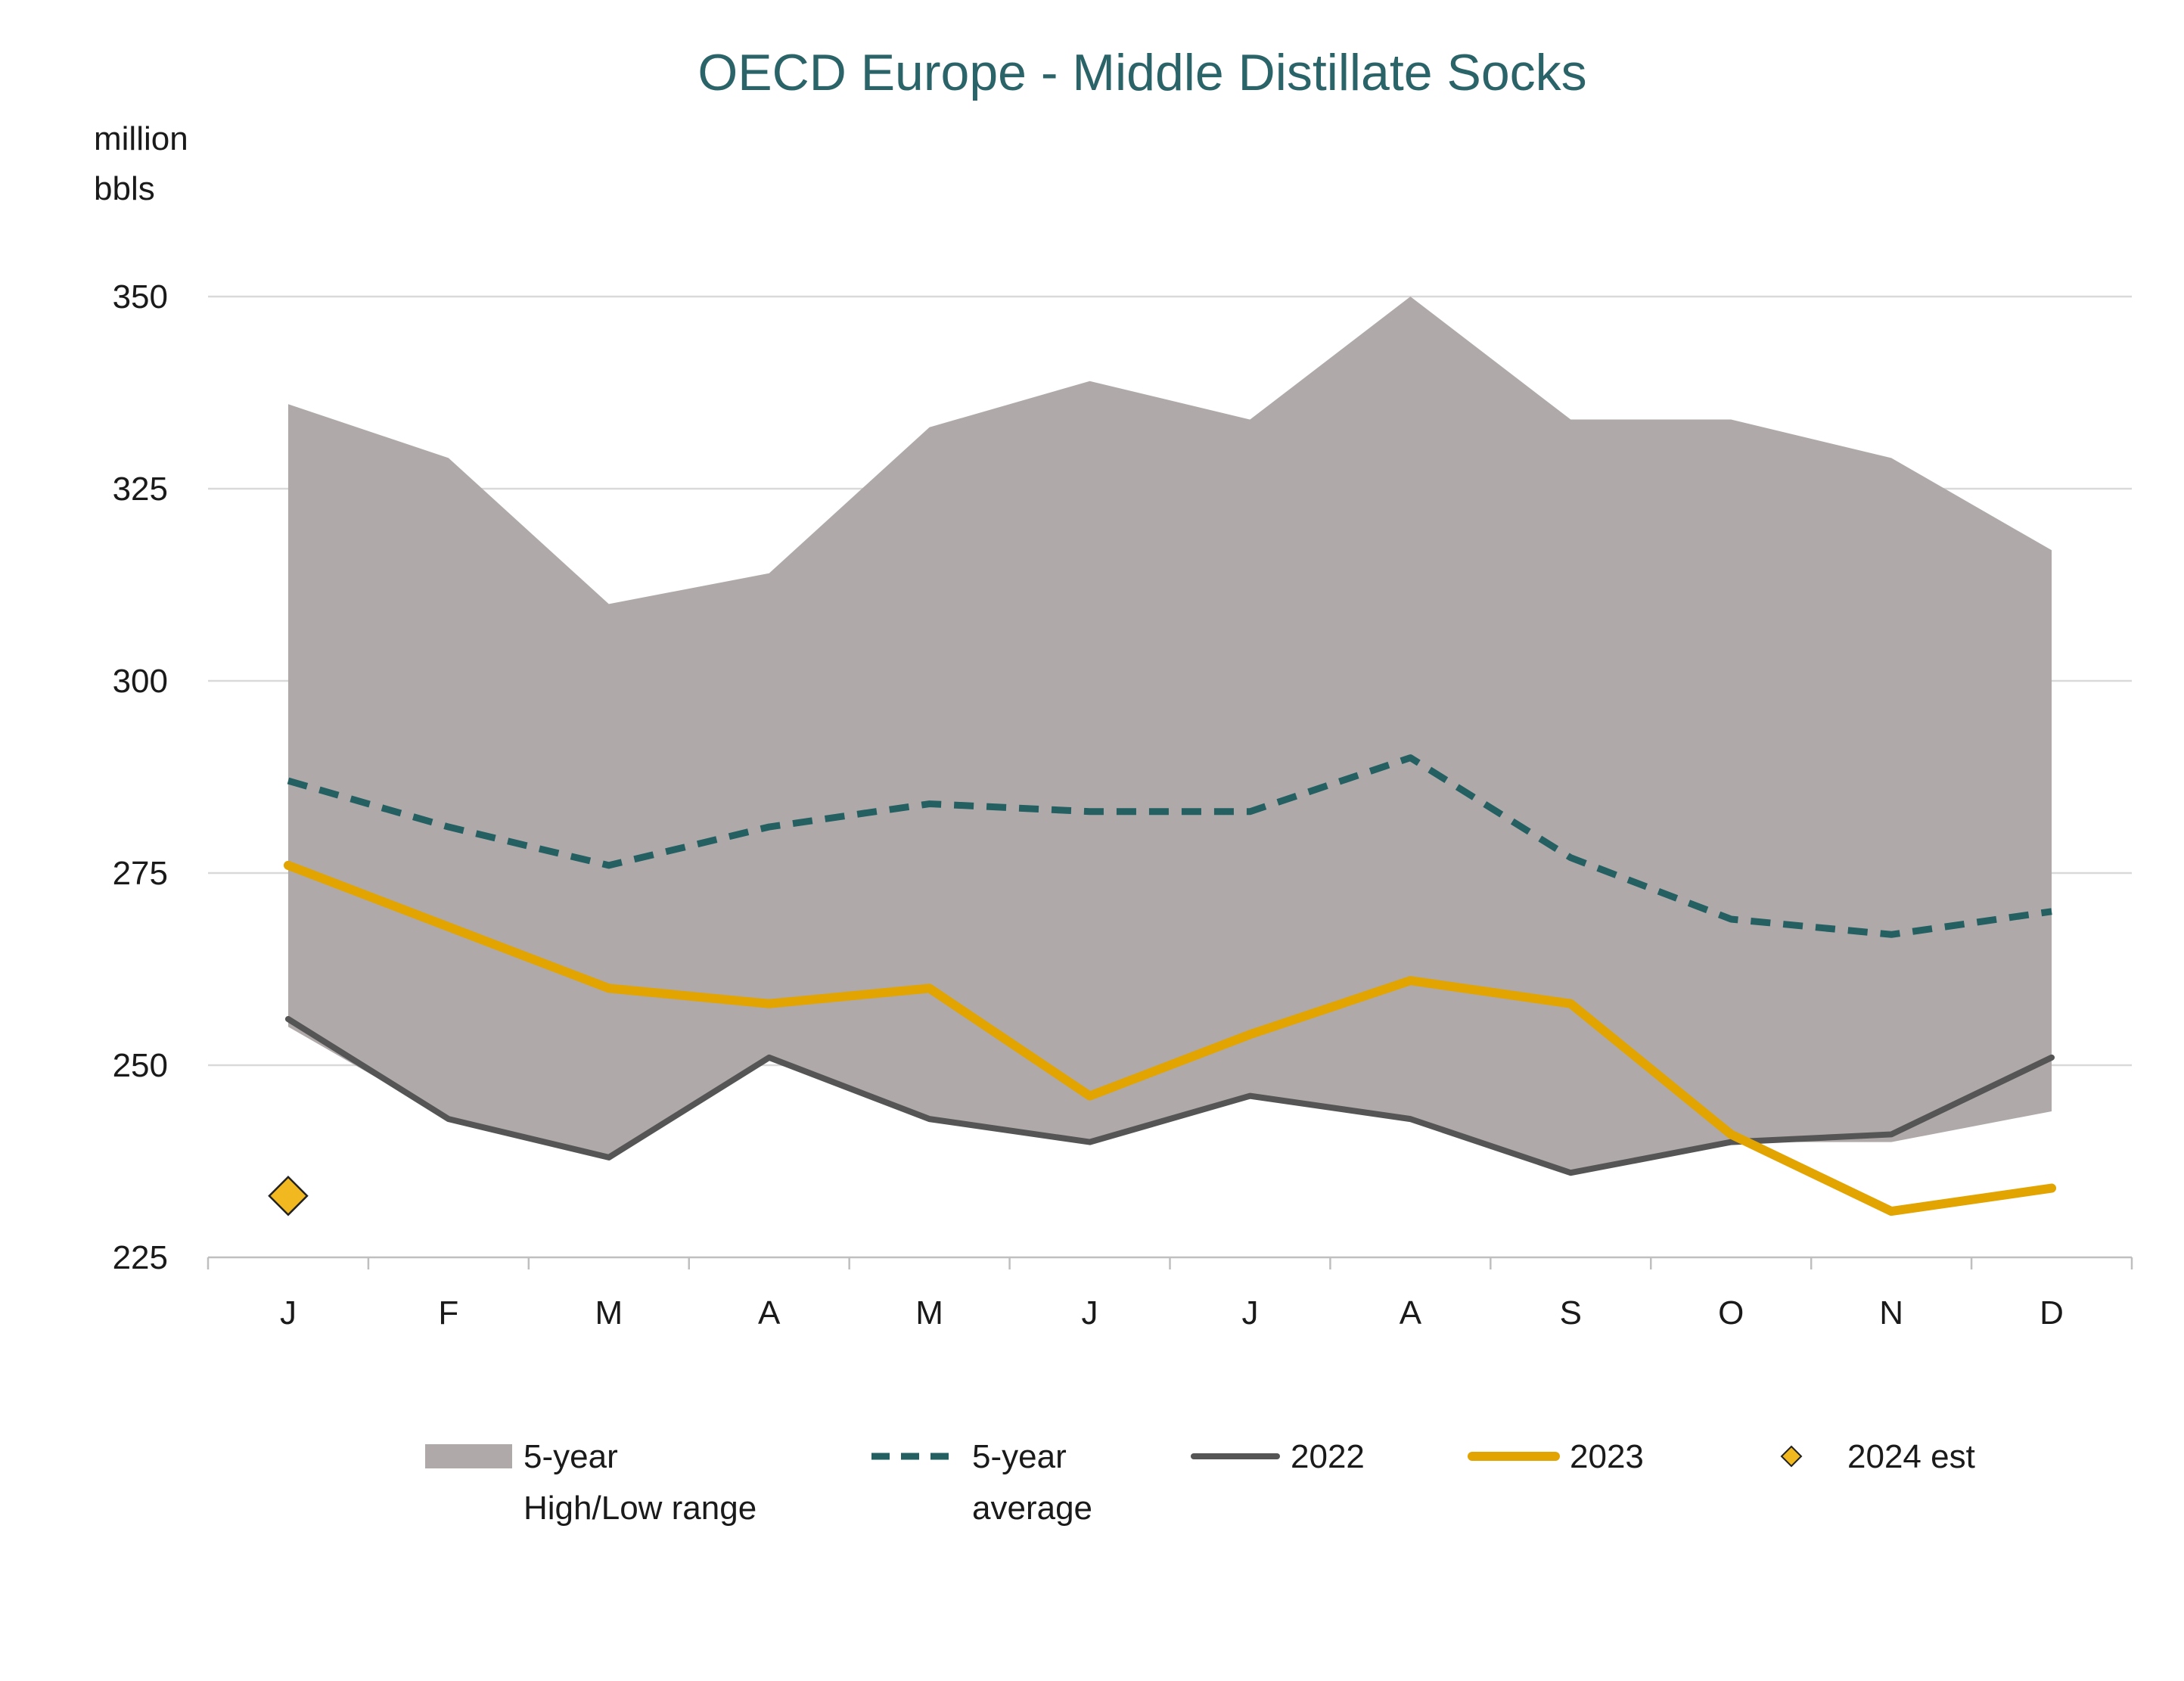 The height and width of the screenshot is (1681, 2184). What do you see at coordinates (1731, 1312) in the screenshot?
I see `x-tick-label-9: O` at bounding box center [1731, 1312].